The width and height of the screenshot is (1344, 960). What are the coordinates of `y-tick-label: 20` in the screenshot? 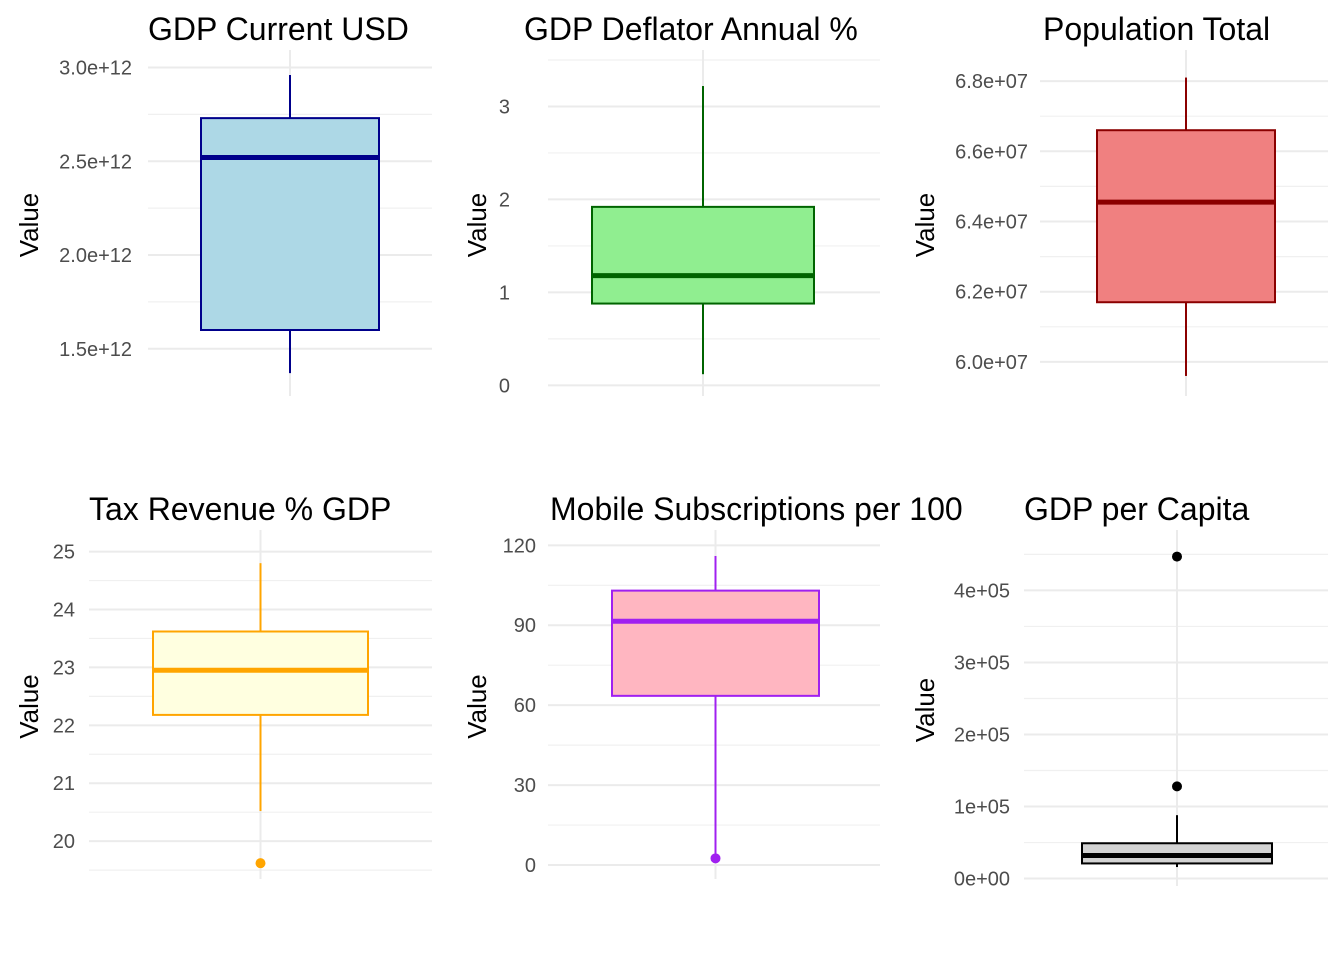 It's located at (64, 842).